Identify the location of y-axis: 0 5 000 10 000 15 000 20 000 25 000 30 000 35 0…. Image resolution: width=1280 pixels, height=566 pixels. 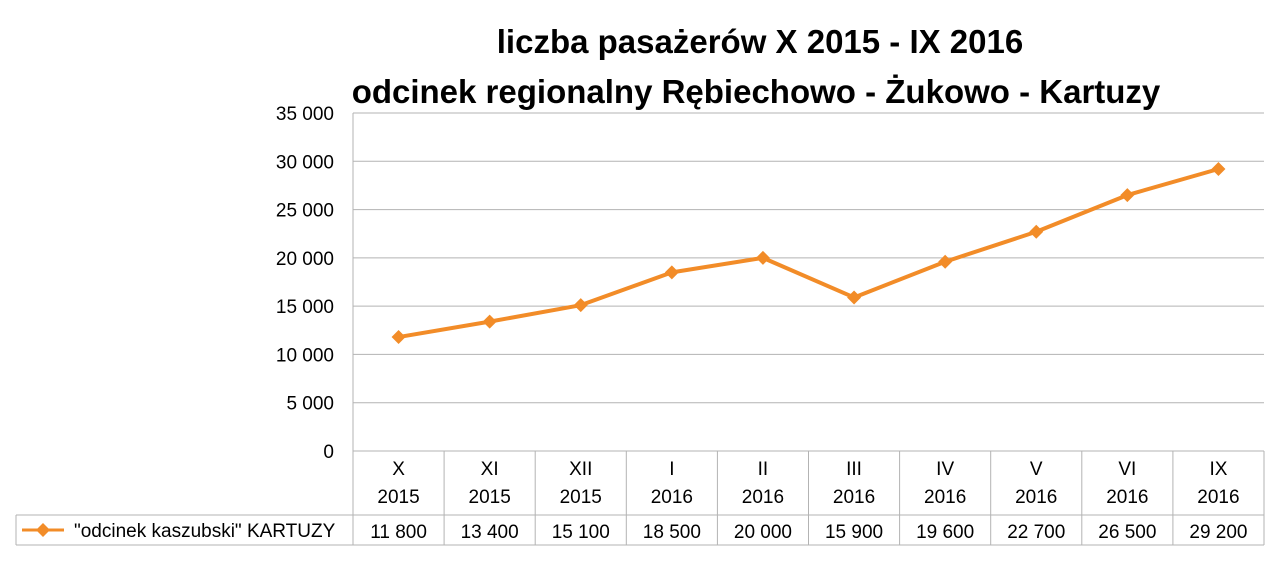
(305, 283).